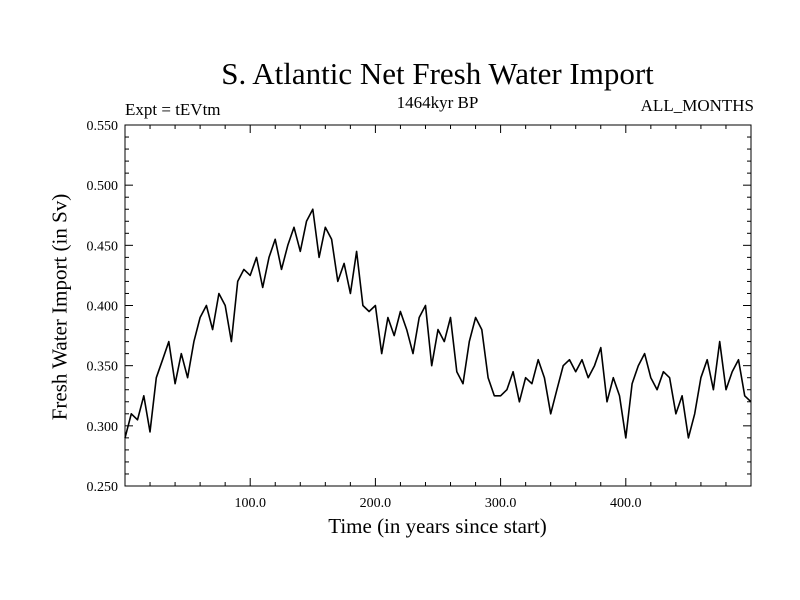 The image size is (800, 600). What do you see at coordinates (626, 503) in the screenshot?
I see `x-tick-label: 400.0` at bounding box center [626, 503].